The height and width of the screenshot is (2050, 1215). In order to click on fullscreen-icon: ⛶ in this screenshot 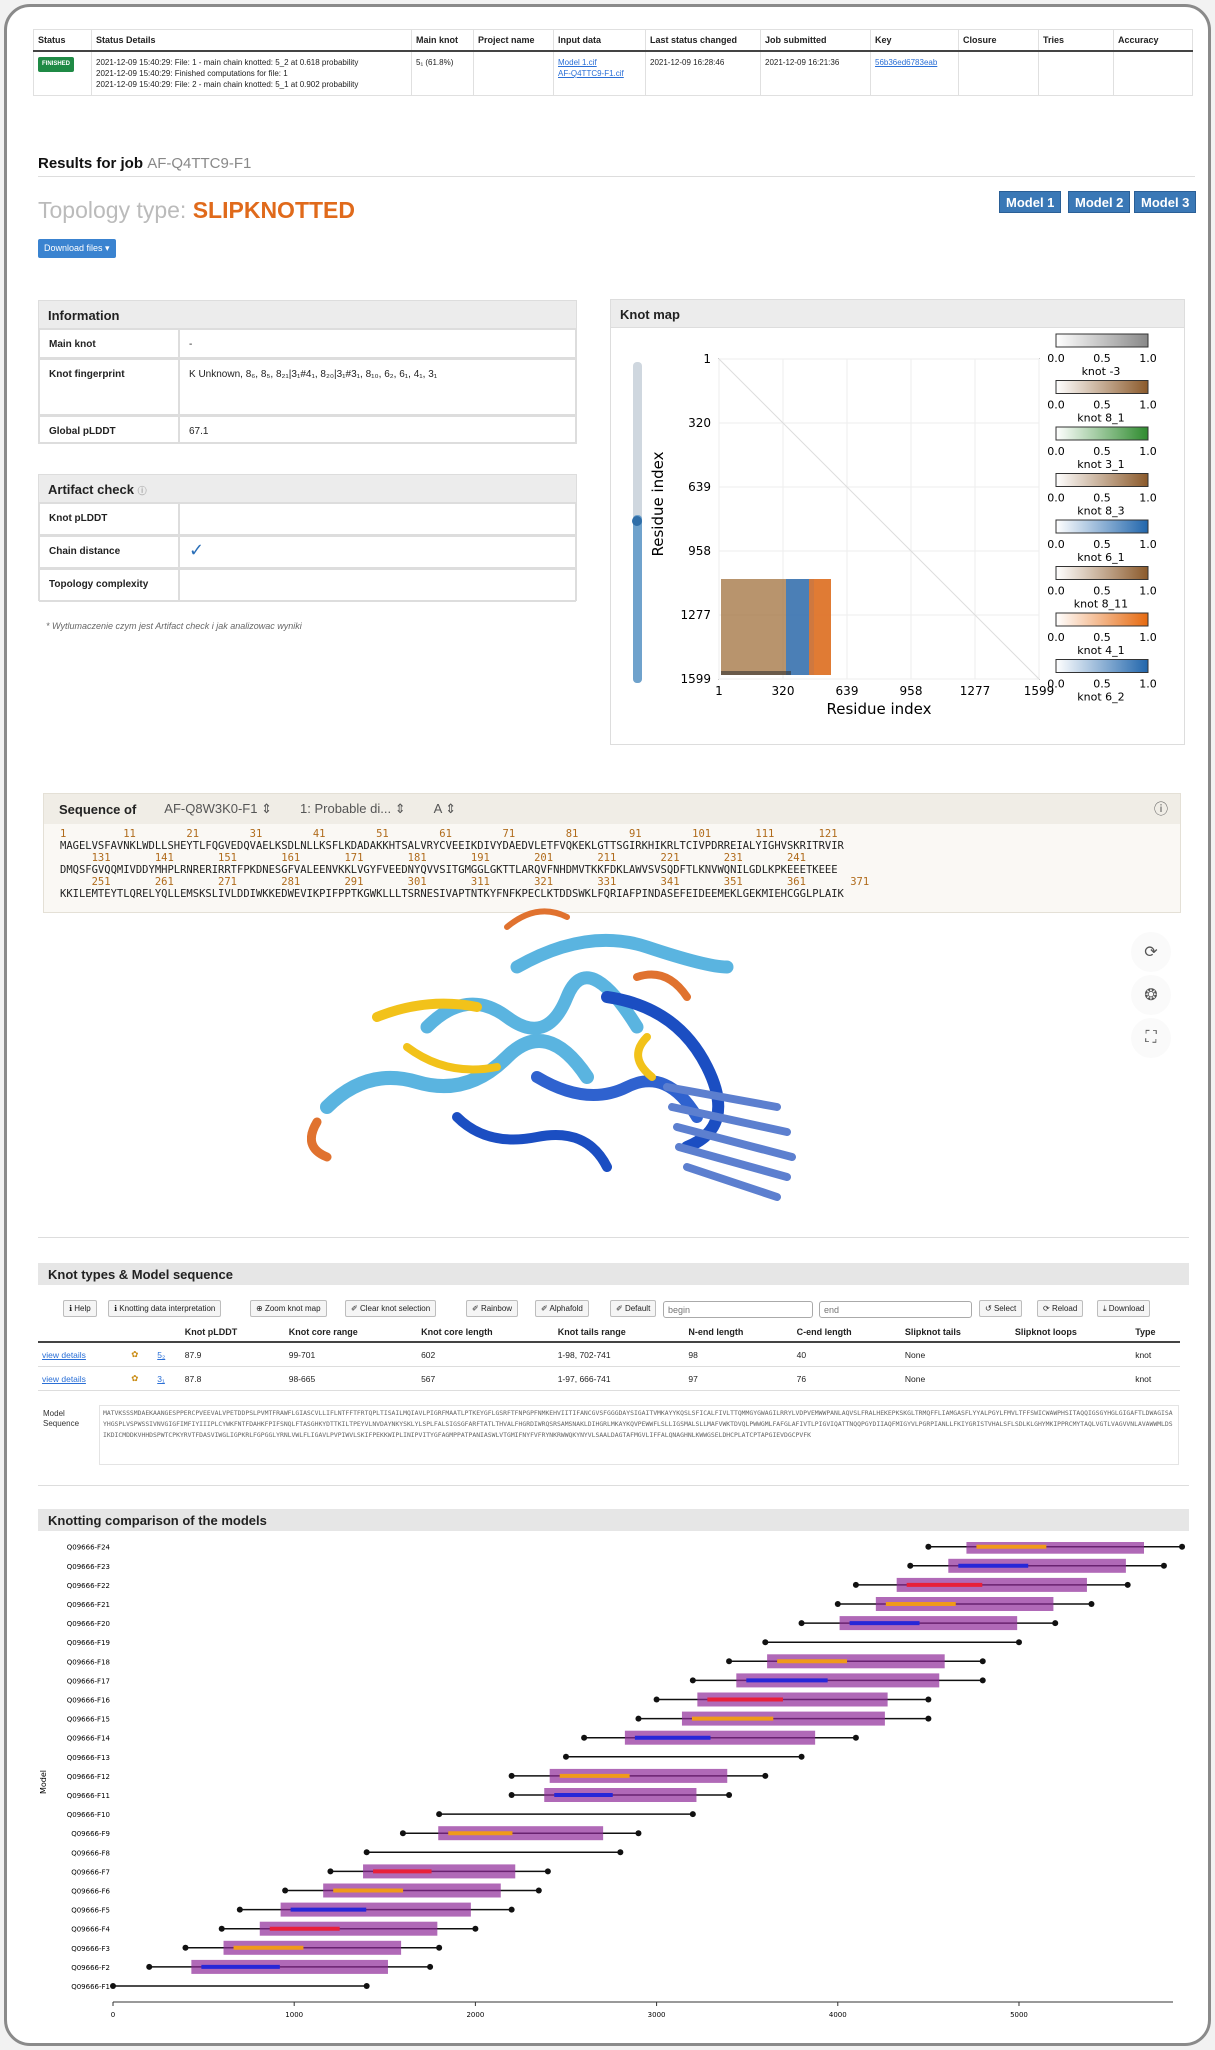, I will do `click(1151, 1038)`.